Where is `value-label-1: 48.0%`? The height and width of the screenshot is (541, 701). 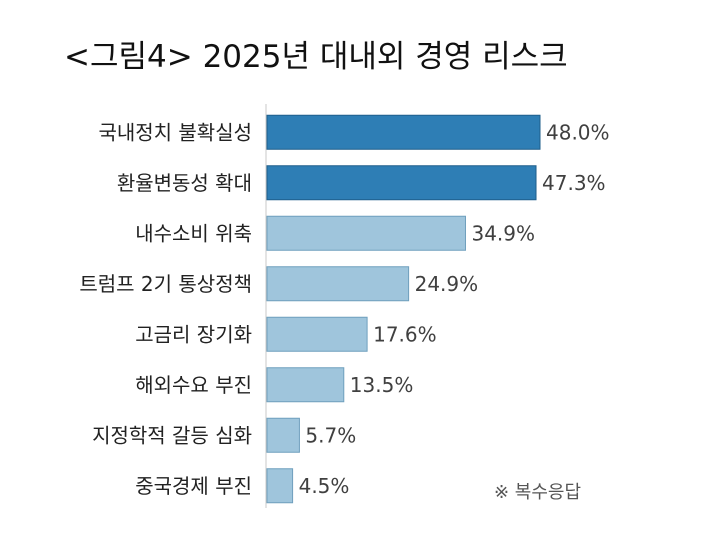
value-label-1: 48.0% is located at coordinates (578, 132).